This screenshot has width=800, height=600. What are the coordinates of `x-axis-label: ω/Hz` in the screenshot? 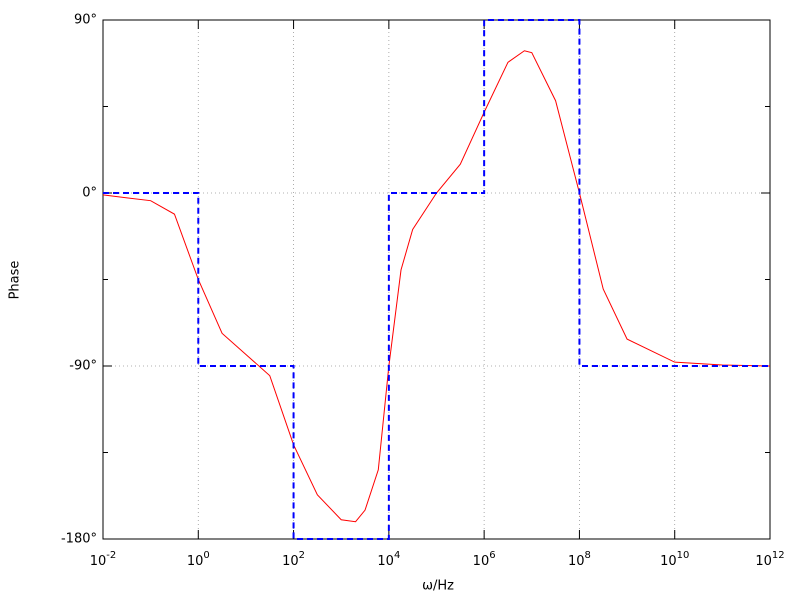 It's located at (438, 586).